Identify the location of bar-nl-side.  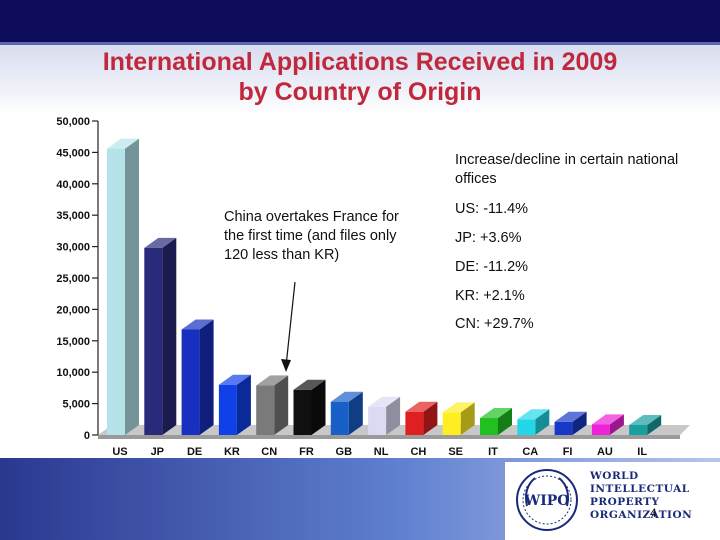
(393, 415).